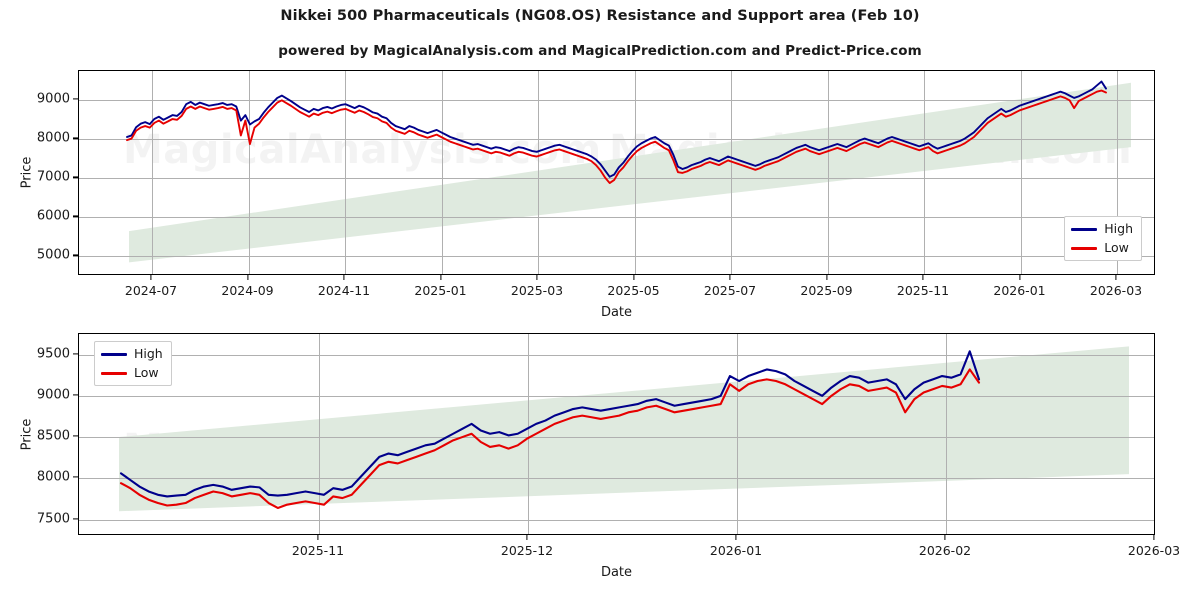 The height and width of the screenshot is (600, 1200). What do you see at coordinates (247, 290) in the screenshot?
I see `x-tick-label: 2024-09` at bounding box center [247, 290].